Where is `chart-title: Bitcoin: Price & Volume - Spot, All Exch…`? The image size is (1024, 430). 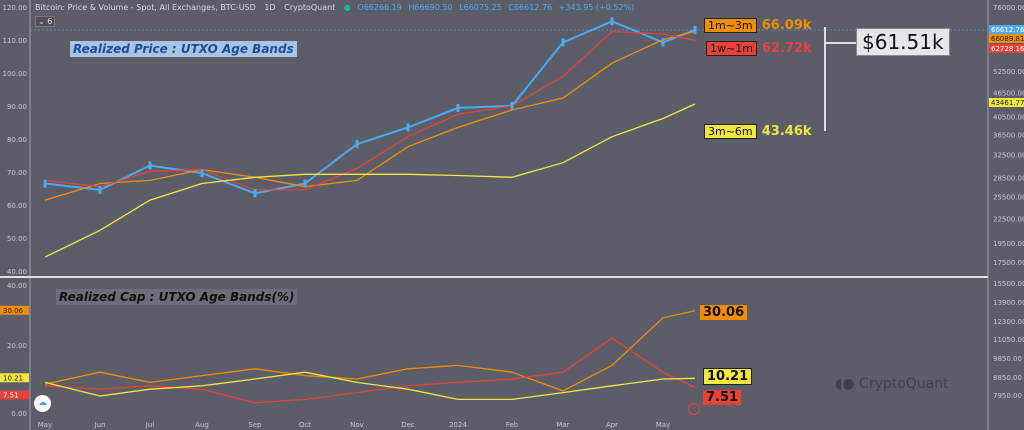
chart-title: Bitcoin: Price & Volume - Spot, All Exch… is located at coordinates (145, 7).